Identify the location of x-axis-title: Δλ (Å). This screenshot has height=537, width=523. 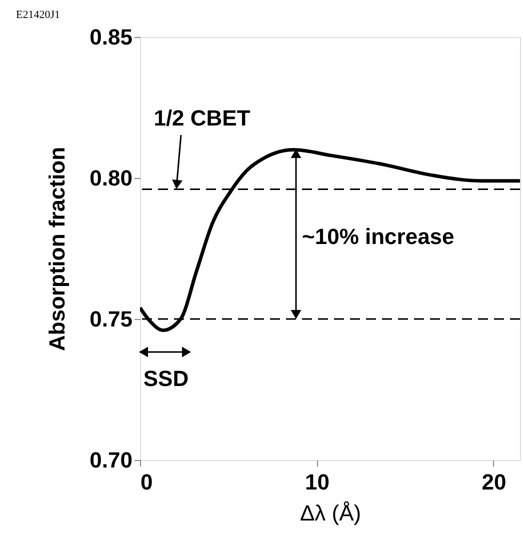
(331, 513).